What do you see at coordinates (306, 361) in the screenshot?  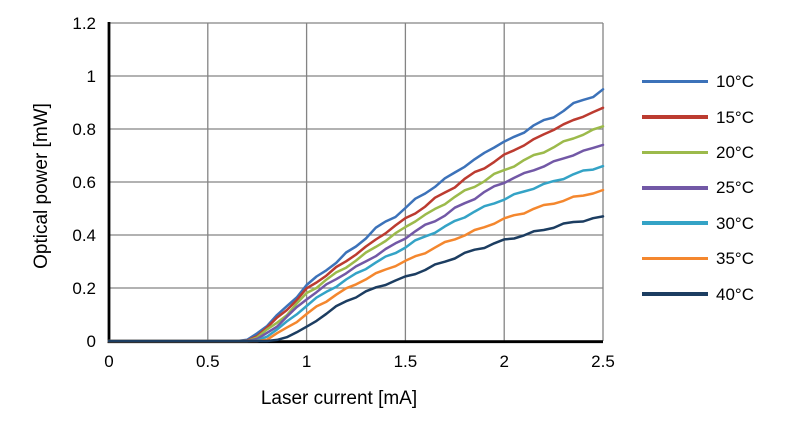 I see `x-tick-label-1: 1` at bounding box center [306, 361].